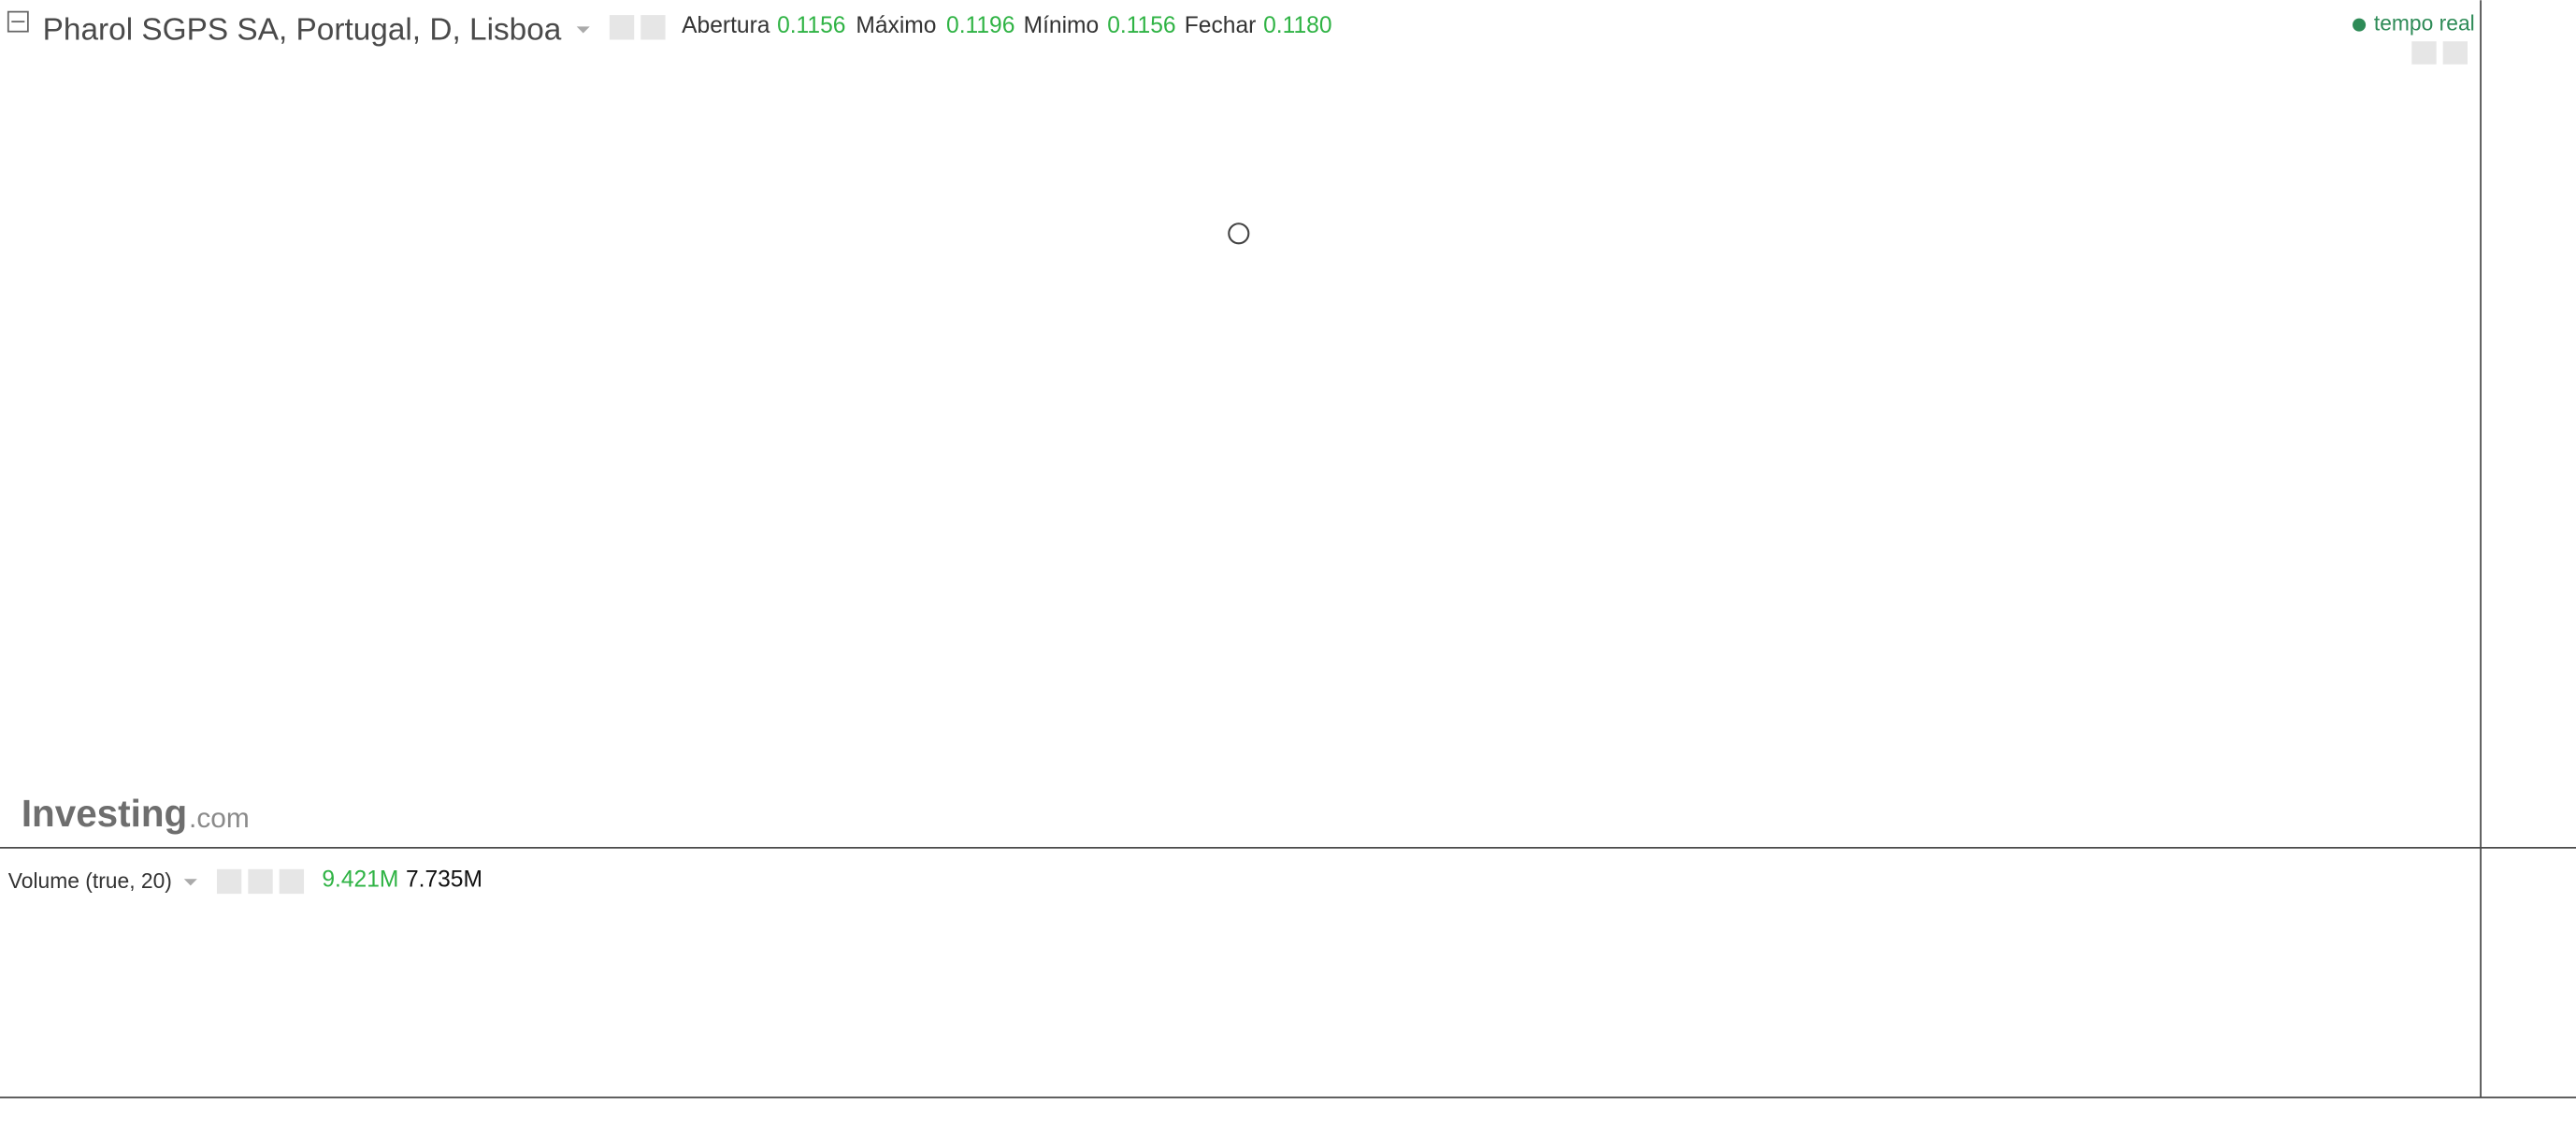 This screenshot has width=2576, height=1147. I want to click on volume-value: 9.421M, so click(360, 880).